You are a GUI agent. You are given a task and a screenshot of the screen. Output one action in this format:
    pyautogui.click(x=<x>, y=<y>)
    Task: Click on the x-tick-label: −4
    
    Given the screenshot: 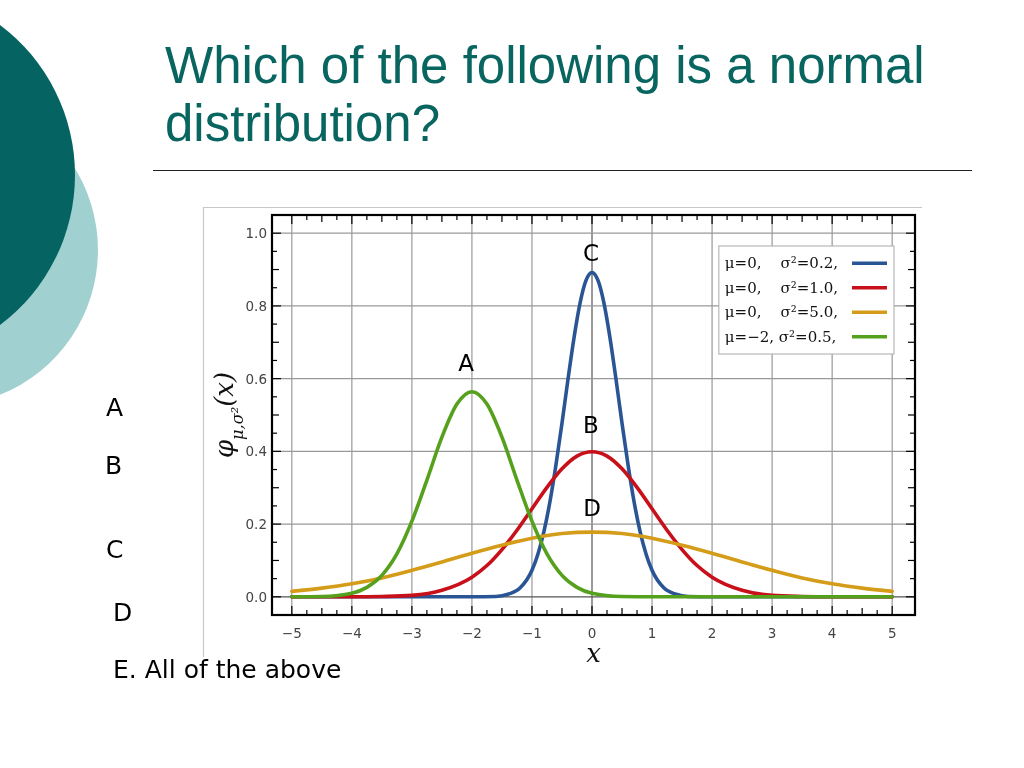 What is the action you would take?
    pyautogui.click(x=351, y=633)
    